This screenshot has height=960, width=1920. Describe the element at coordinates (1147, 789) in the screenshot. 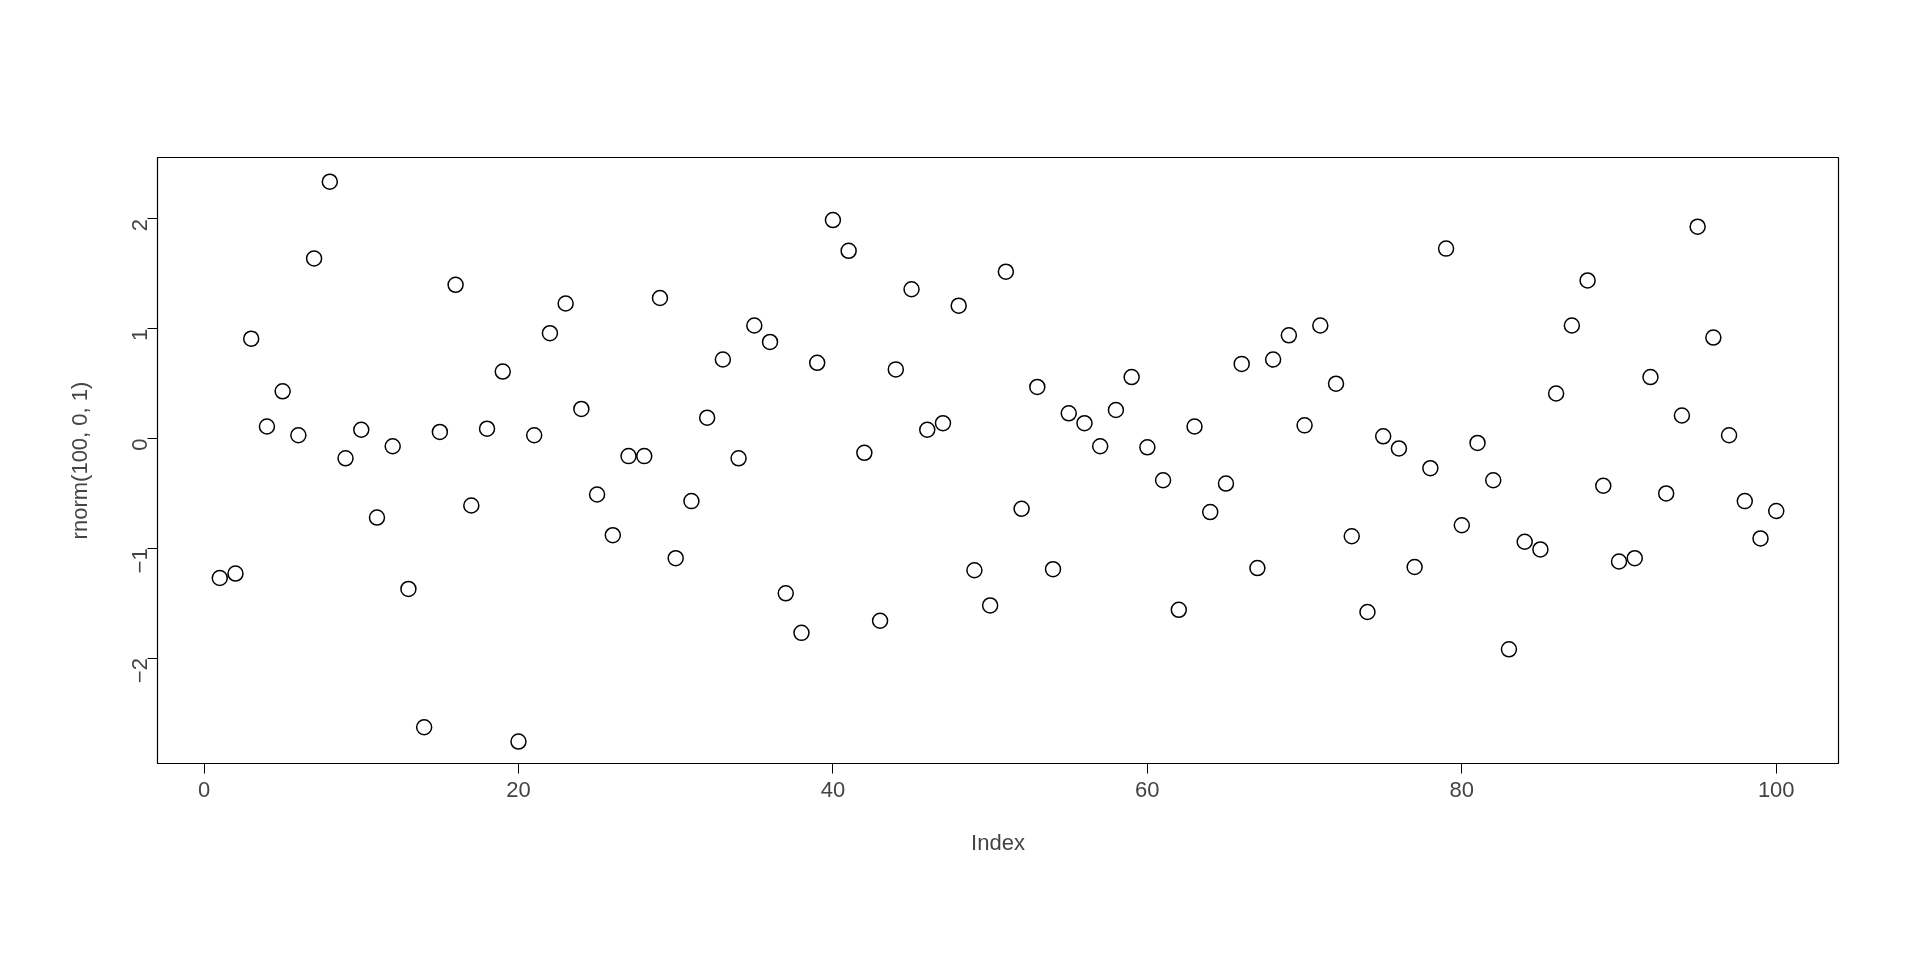

I see `x-tick-label: 60` at that location.